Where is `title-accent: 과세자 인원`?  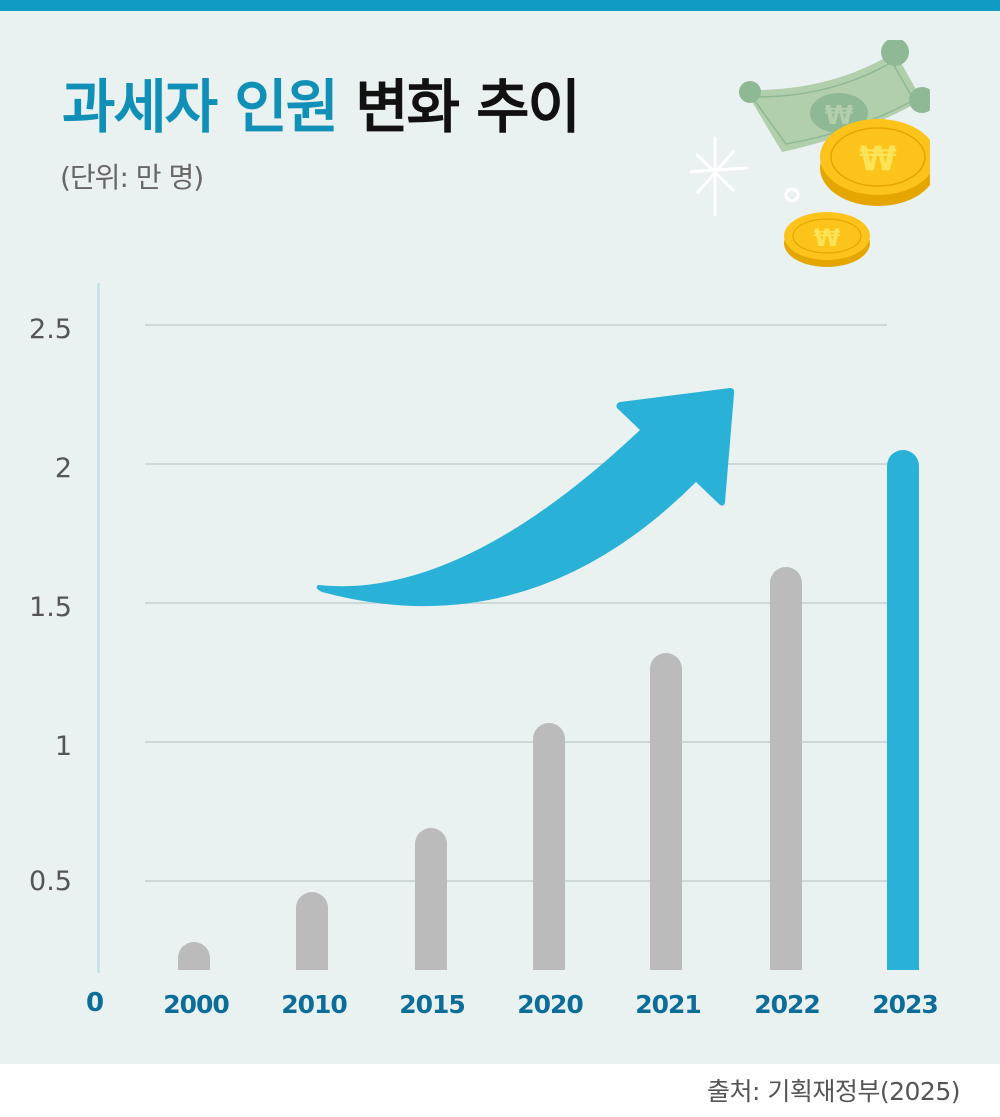 title-accent: 과세자 인원 is located at coordinates (200, 107).